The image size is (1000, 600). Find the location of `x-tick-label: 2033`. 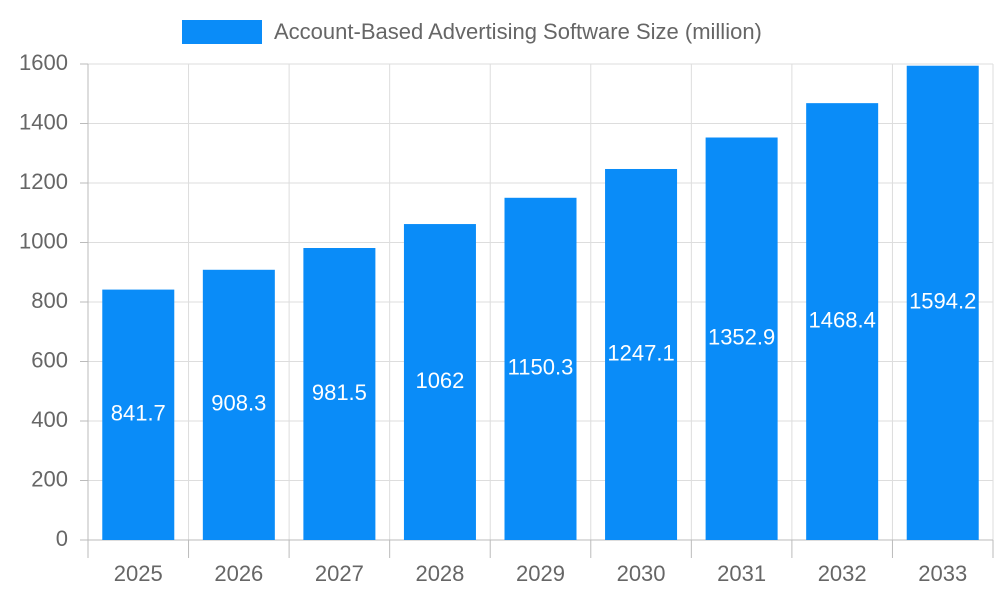

x-tick-label: 2033 is located at coordinates (942, 573).